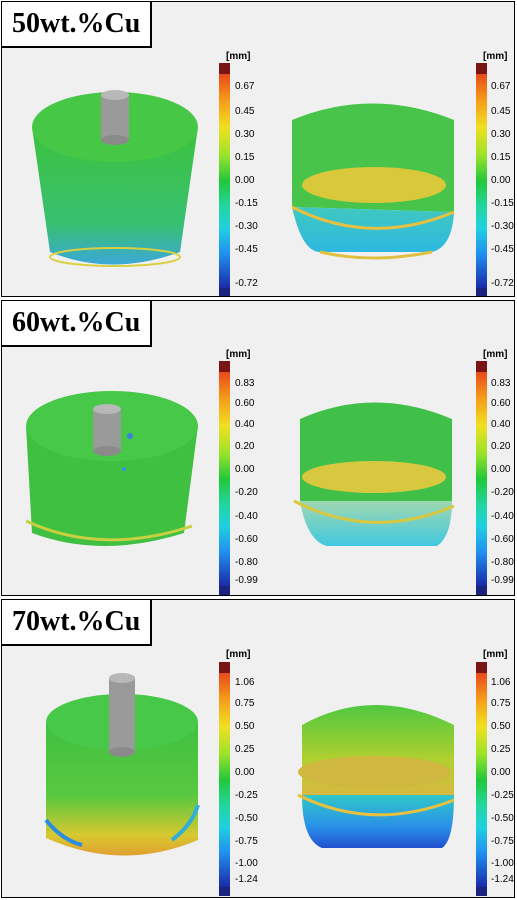 The height and width of the screenshot is (900, 517). Describe the element at coordinates (373, 181) in the screenshot. I see `right-scan-50cu` at that location.